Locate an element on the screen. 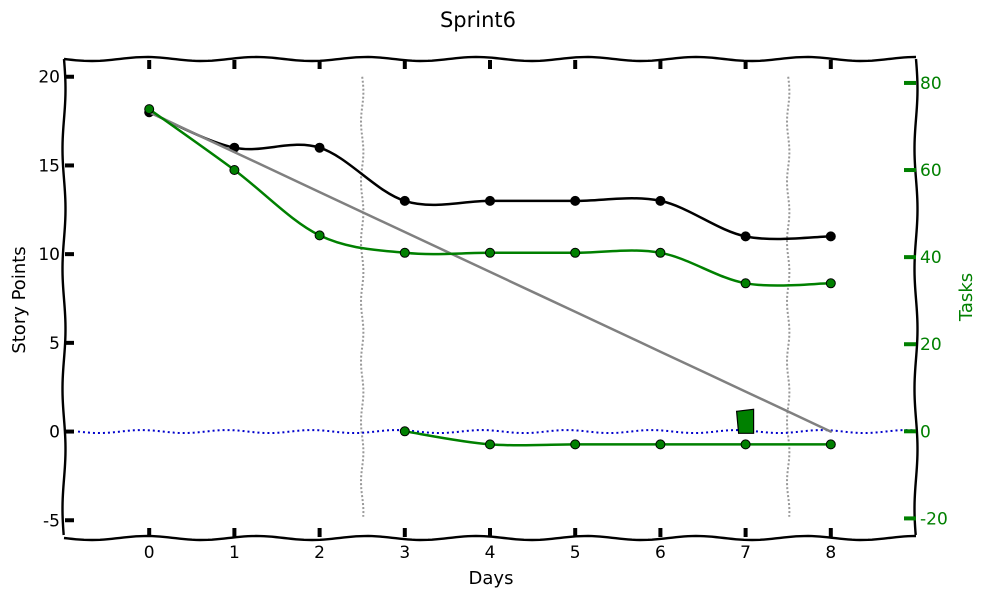 This screenshot has height=598, width=986. y-tick-label-0: 0 is located at coordinates (54, 433).